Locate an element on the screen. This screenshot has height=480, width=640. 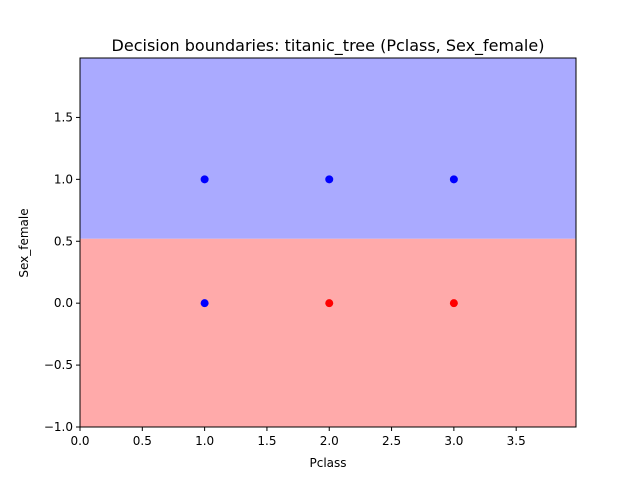
x-tick-label: 3.5 is located at coordinates (516, 441).